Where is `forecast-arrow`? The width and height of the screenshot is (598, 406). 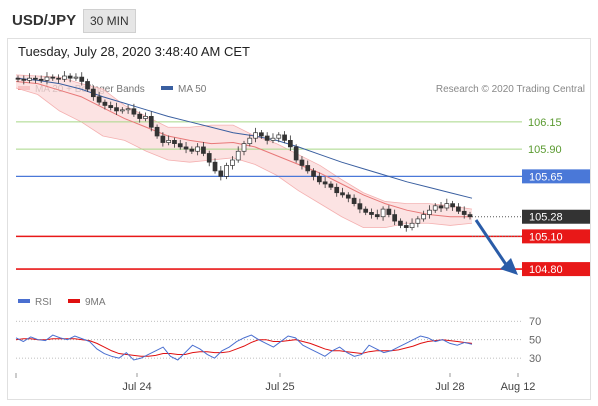
forecast-arrow is located at coordinates (496, 247).